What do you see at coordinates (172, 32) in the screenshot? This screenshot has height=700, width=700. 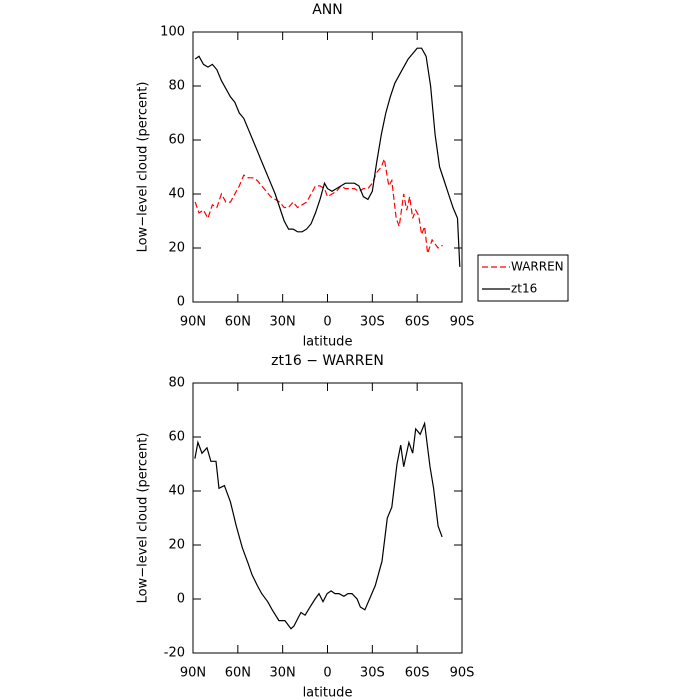 I see `y-tick-label: 100` at bounding box center [172, 32].